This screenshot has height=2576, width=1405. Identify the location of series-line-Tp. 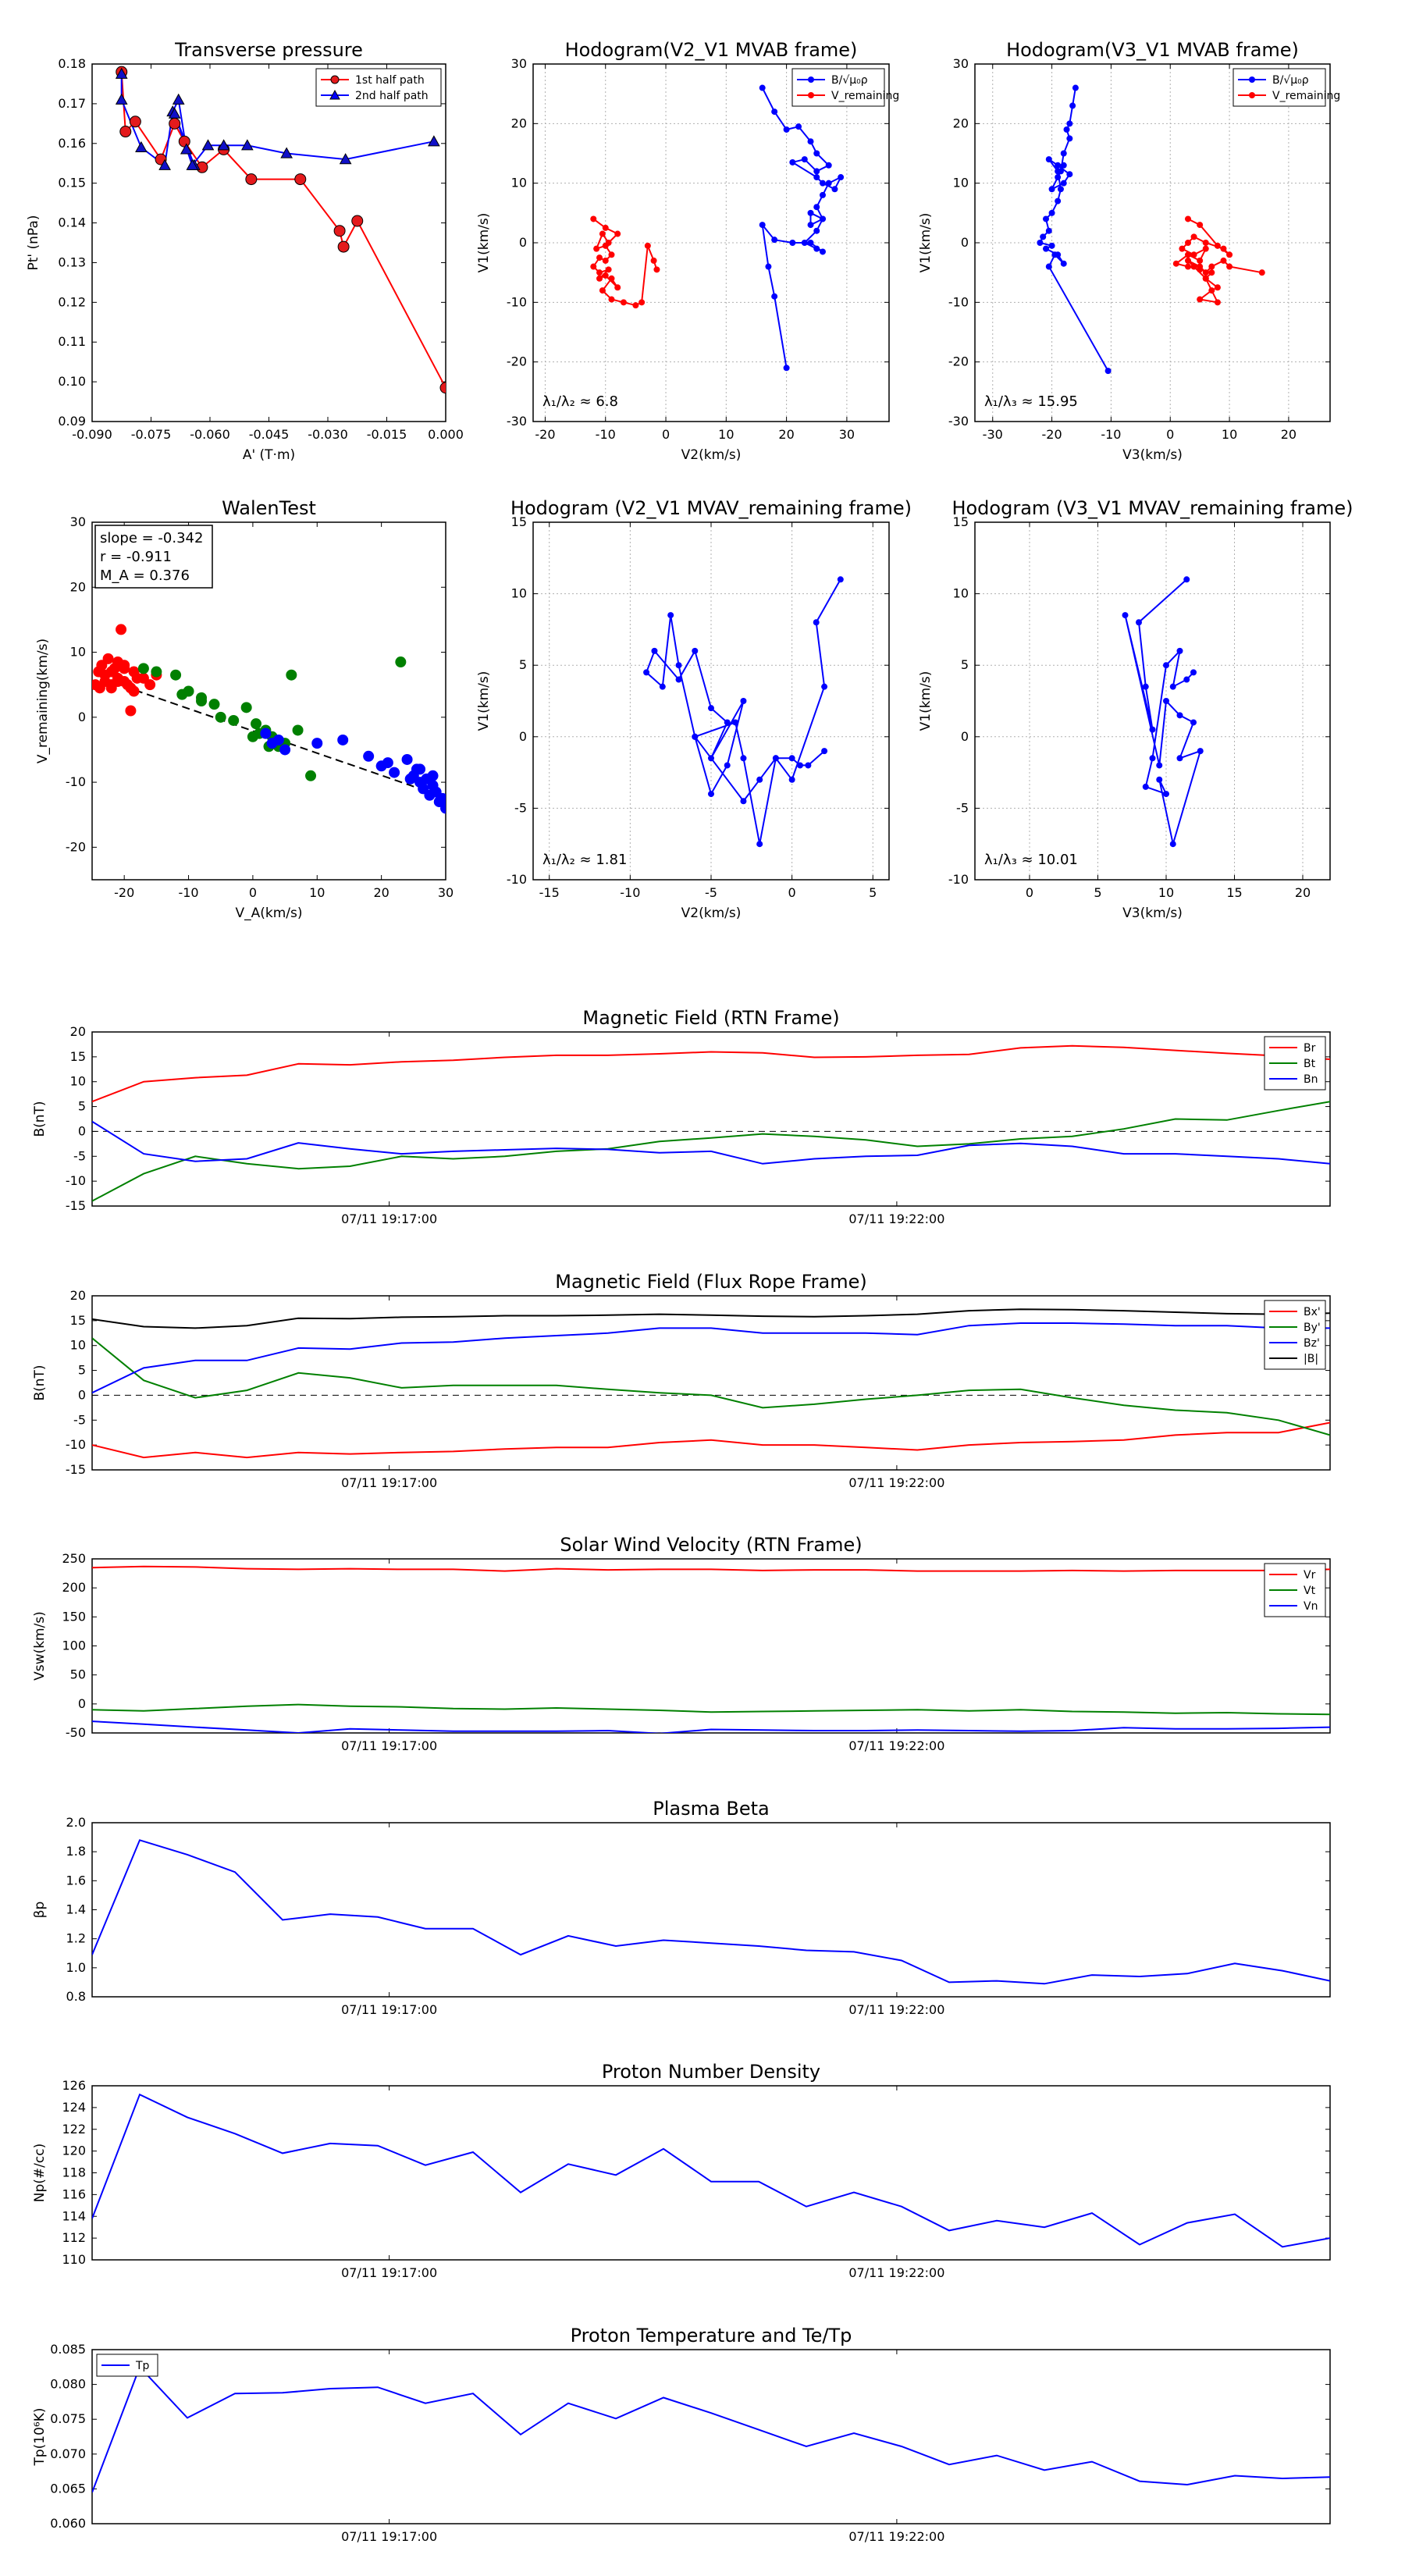
(711, 2429).